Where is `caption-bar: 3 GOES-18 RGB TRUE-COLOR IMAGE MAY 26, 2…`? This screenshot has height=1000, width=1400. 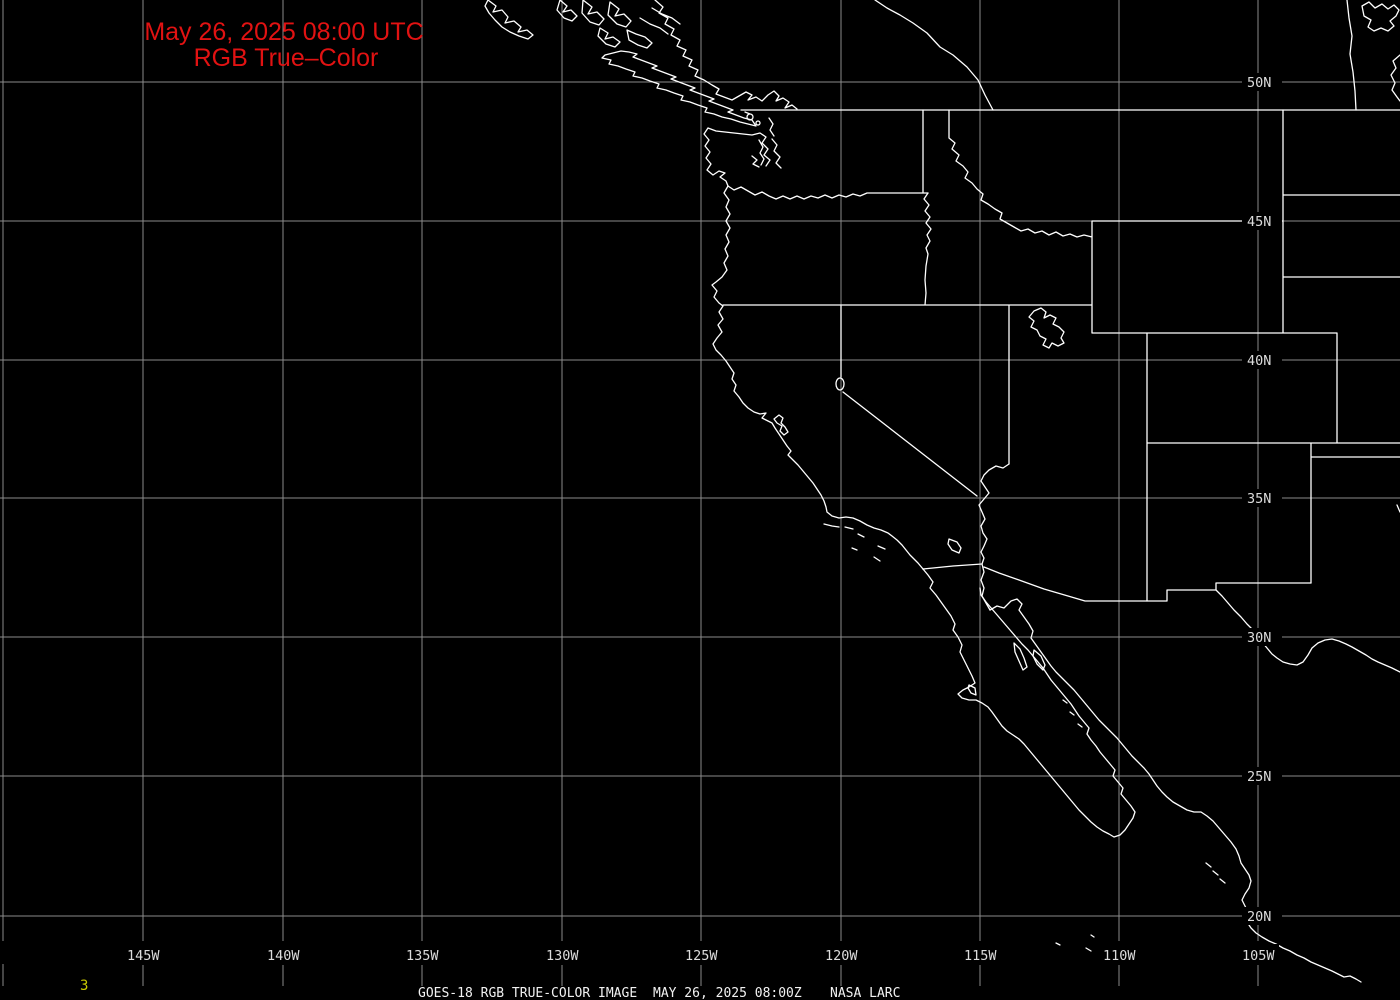 caption-bar: 3 GOES-18 RGB TRUE-COLOR IMAGE MAY 26, 2… is located at coordinates (490, 989).